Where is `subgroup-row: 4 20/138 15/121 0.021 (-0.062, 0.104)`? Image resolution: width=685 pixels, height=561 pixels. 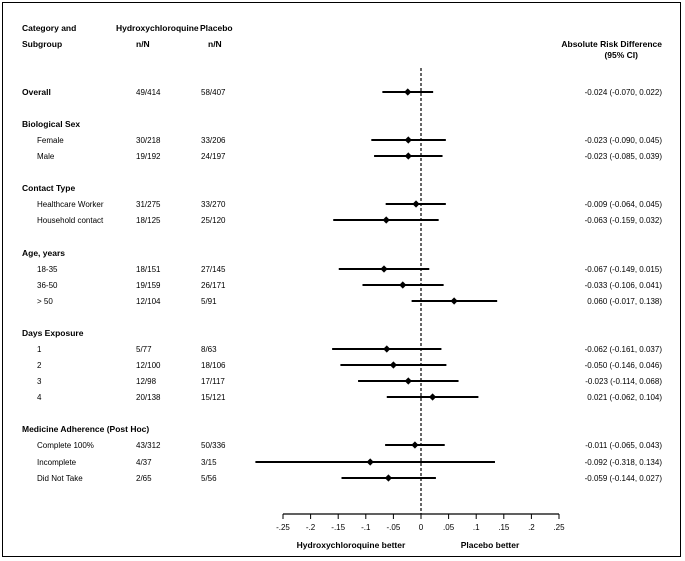
subgroup-row: 4 20/138 15/121 0.021 (-0.062, 0.104) is located at coordinates (349, 397).